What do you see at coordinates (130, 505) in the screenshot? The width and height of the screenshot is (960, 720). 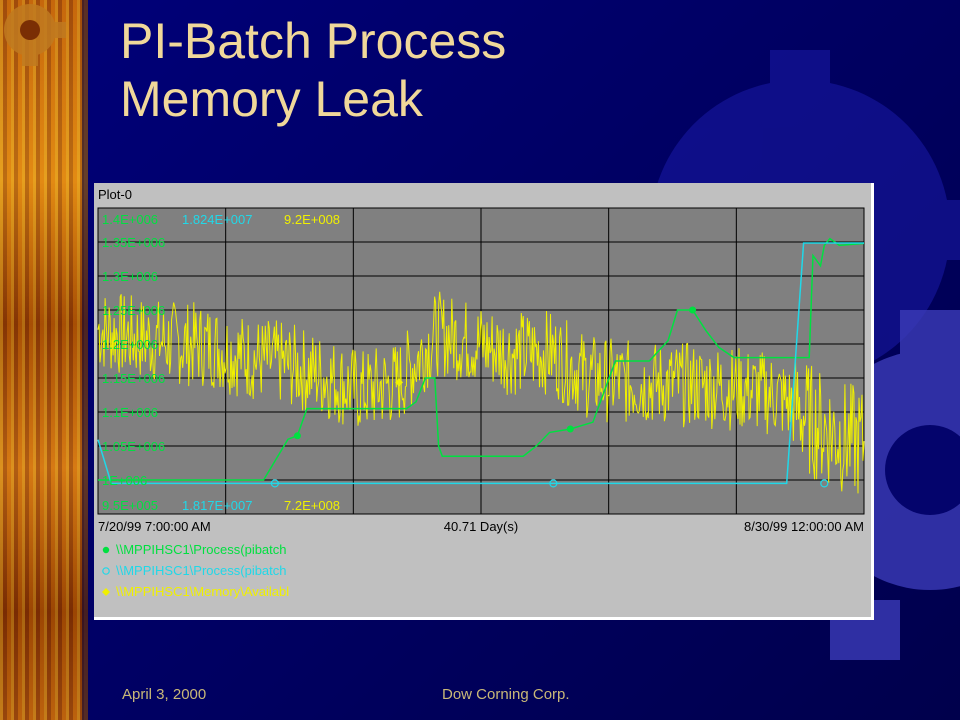 I see `scale-bottom-label: 9.5E+005` at bounding box center [130, 505].